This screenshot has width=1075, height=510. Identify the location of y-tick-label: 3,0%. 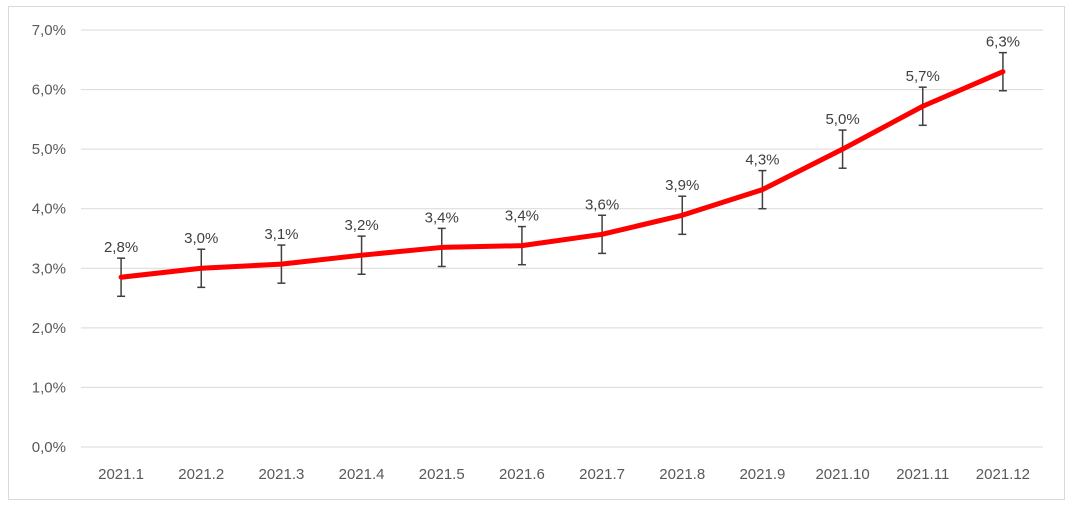
(49, 268).